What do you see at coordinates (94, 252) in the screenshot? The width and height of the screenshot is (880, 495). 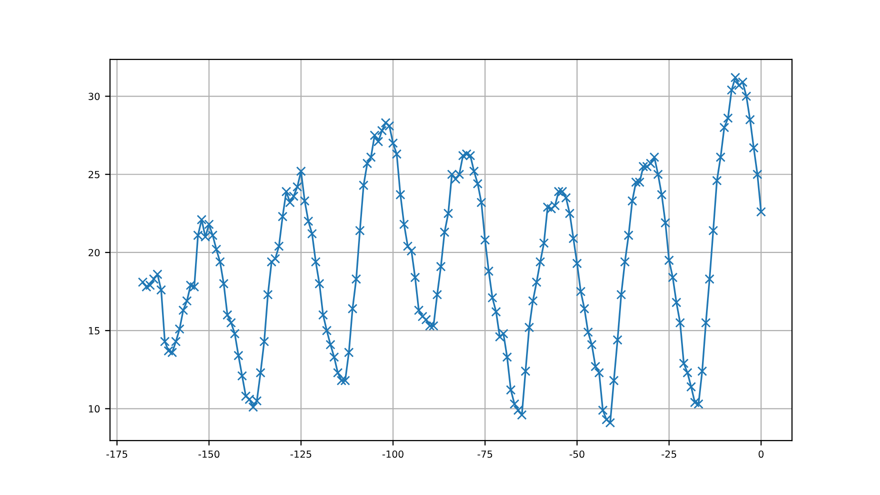 I see `y-tick-label: 20` at bounding box center [94, 252].